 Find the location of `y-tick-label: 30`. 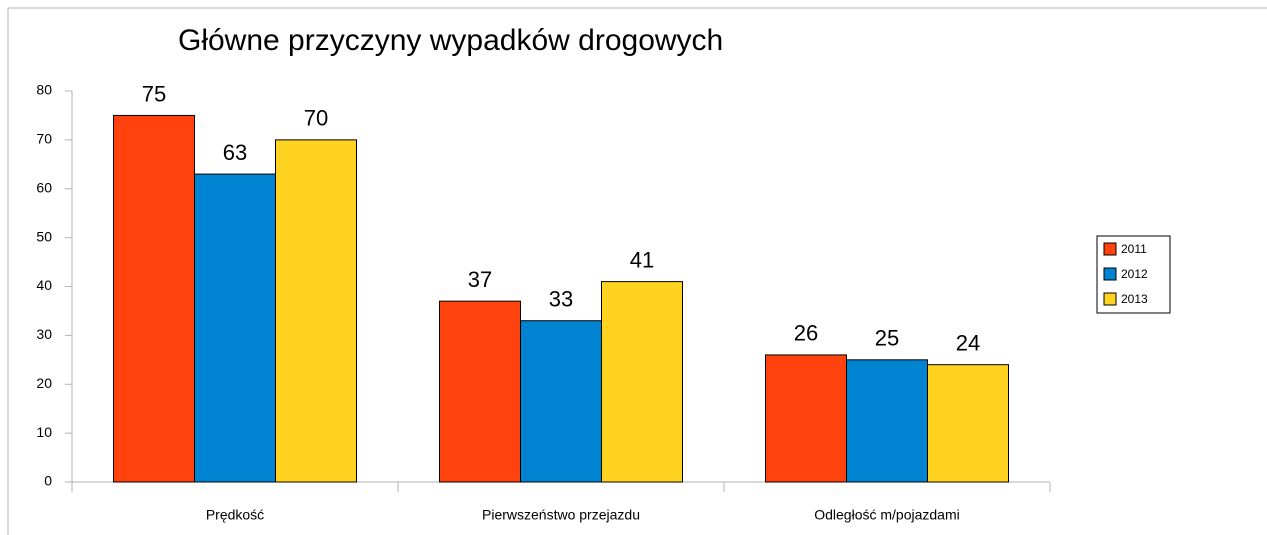

y-tick-label: 30 is located at coordinates (44, 334).